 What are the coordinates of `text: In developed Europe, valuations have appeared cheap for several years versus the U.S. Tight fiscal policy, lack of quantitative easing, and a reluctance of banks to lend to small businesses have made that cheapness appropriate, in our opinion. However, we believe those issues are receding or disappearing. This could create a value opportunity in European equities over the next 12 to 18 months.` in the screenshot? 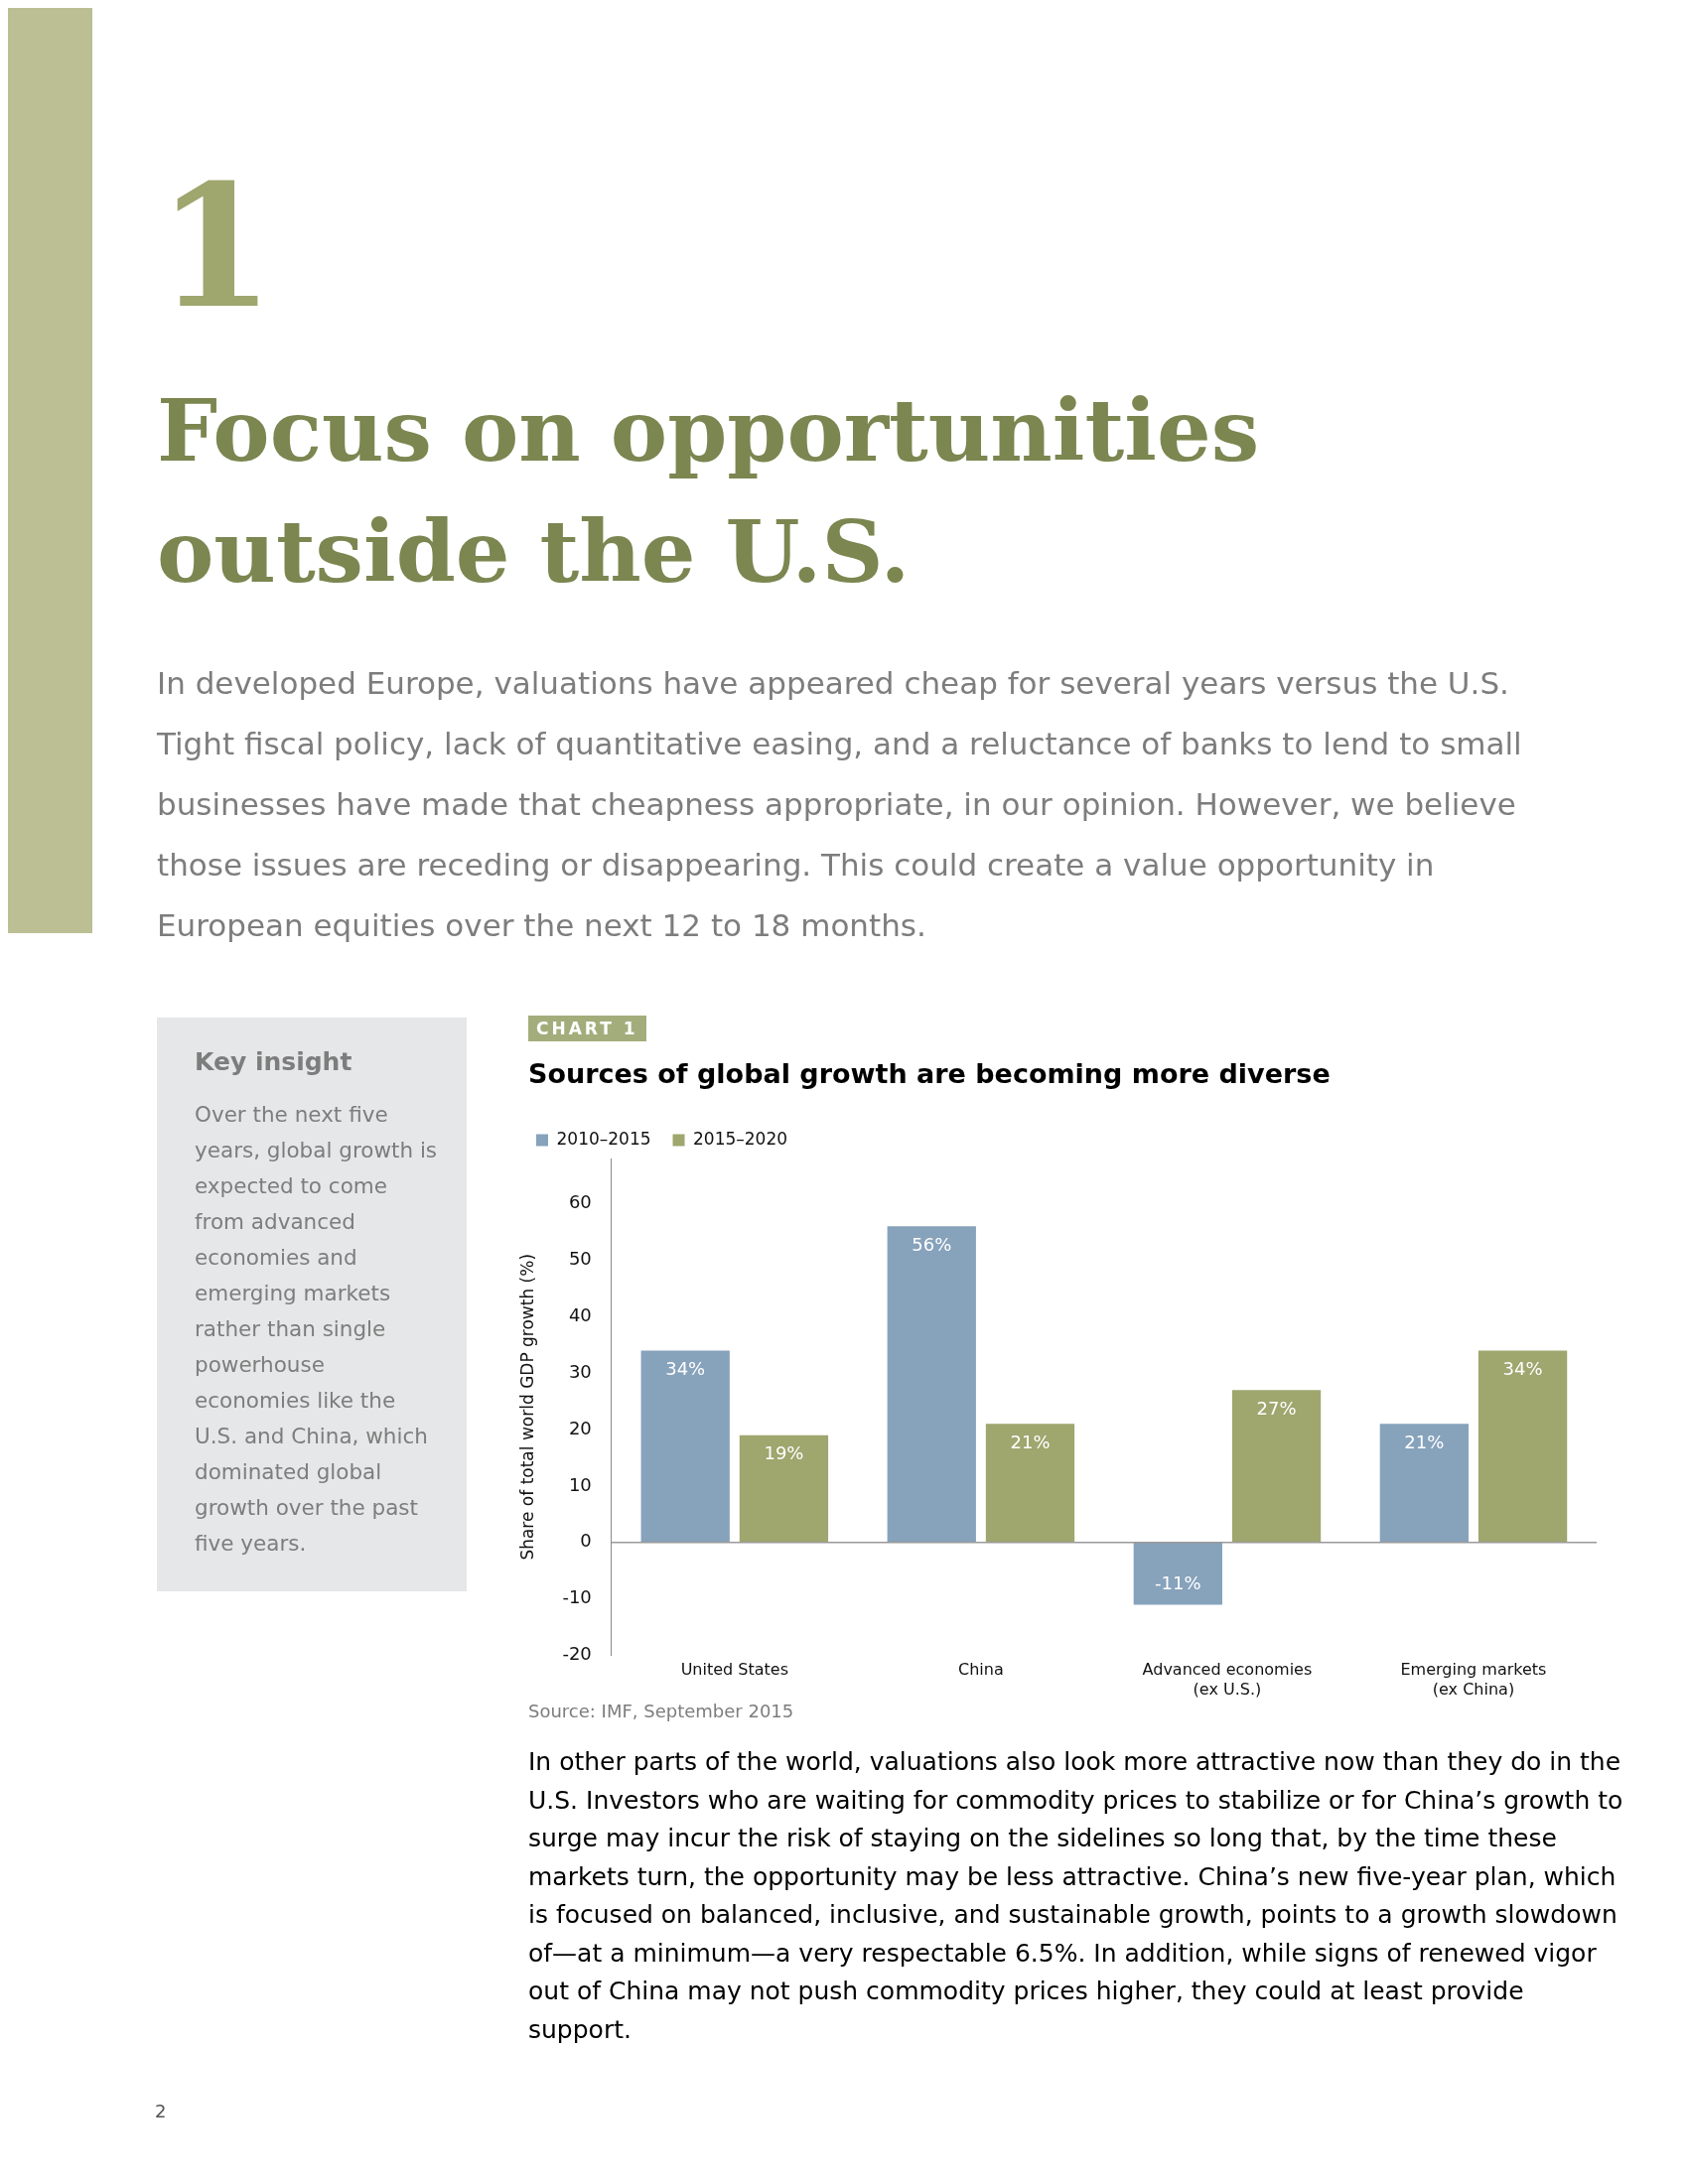 It's located at (840, 804).